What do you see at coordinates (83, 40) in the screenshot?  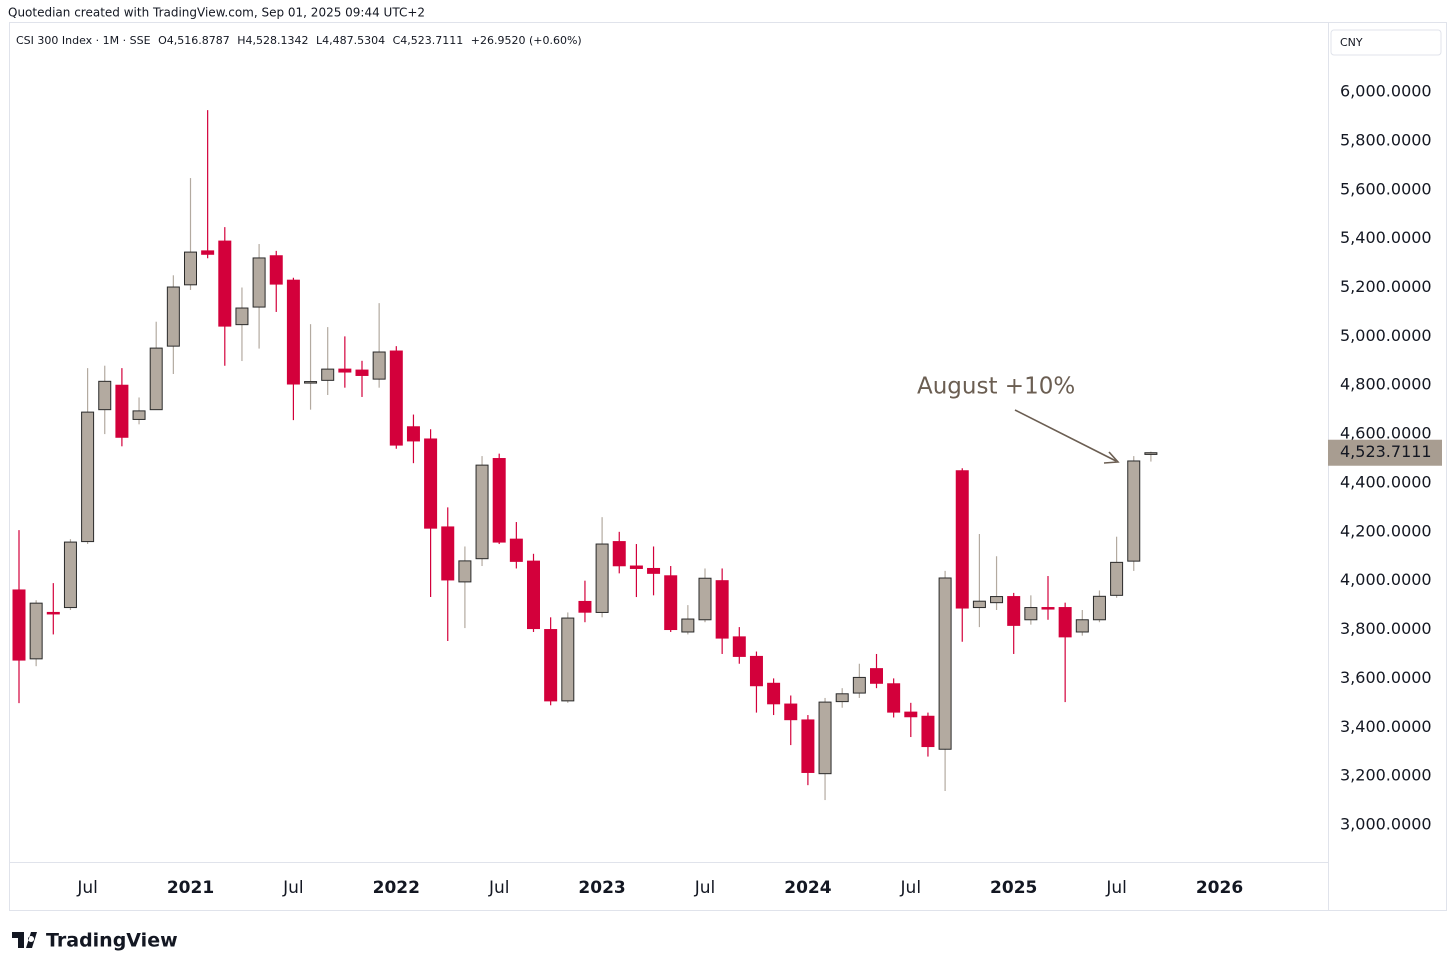 I see `symbol: CSI 300 Index · 1M · SSE` at bounding box center [83, 40].